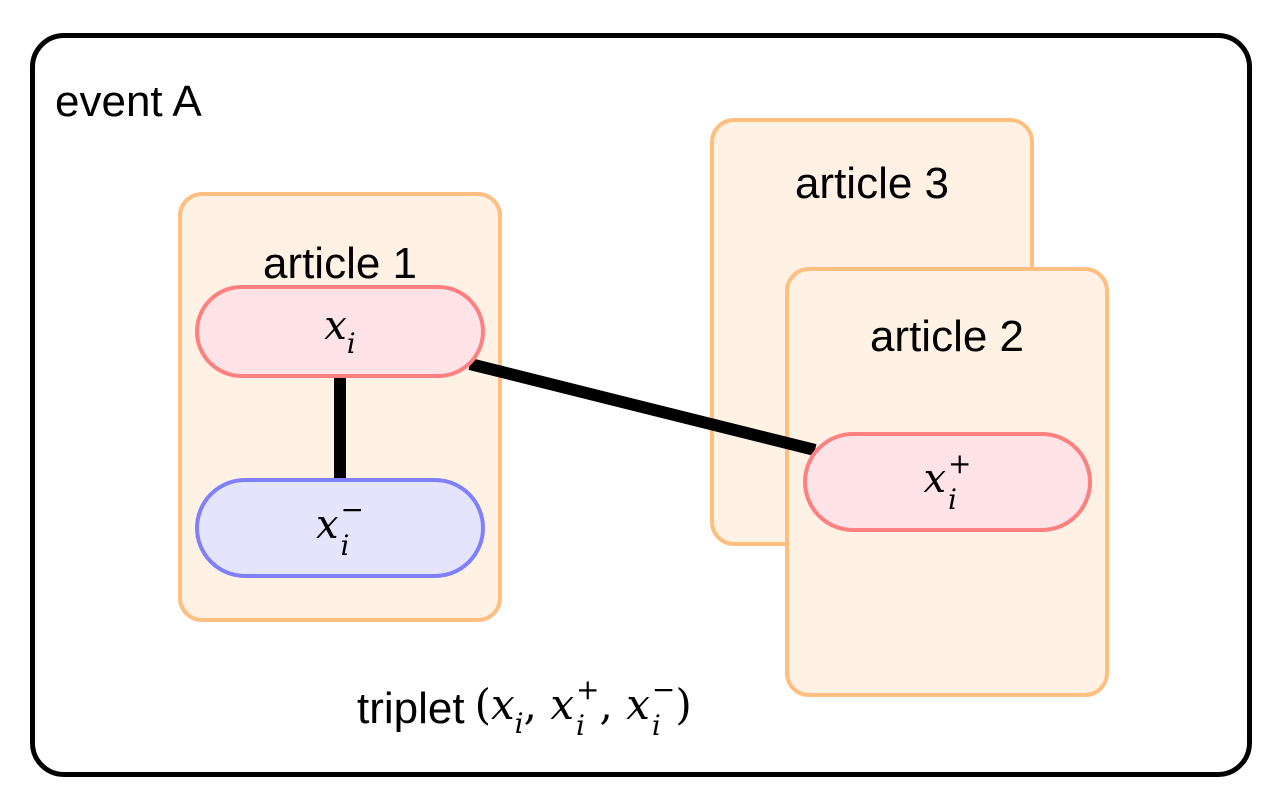 The height and width of the screenshot is (811, 1276). What do you see at coordinates (411, 708) in the screenshot?
I see `caption-text: triplet` at bounding box center [411, 708].